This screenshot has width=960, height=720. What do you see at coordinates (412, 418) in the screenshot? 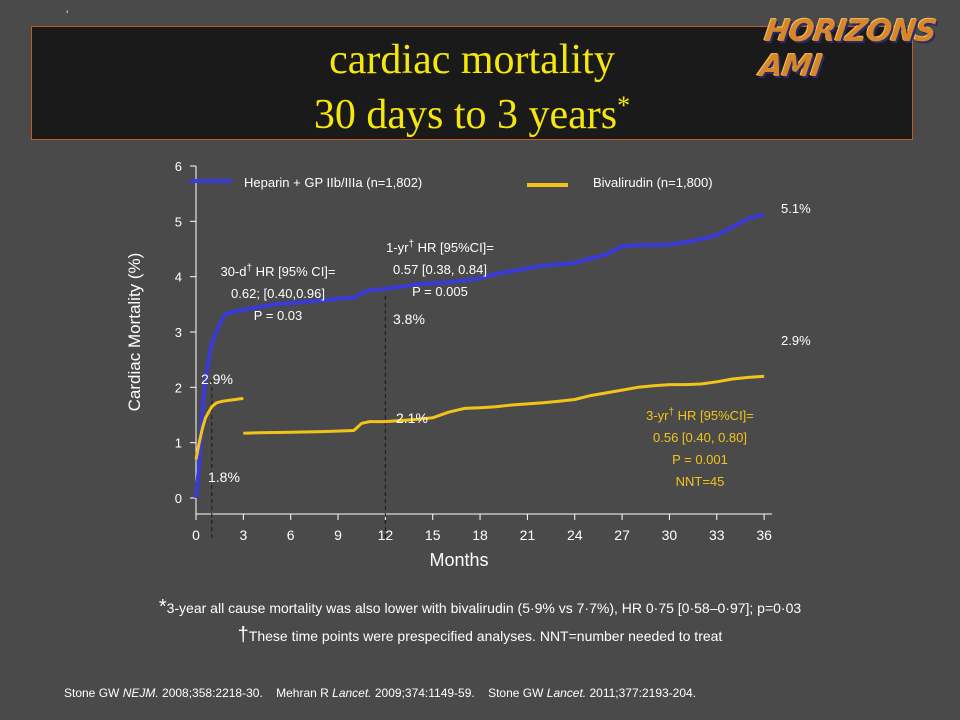
I see `value-label-2-1: 2.1%` at bounding box center [412, 418].